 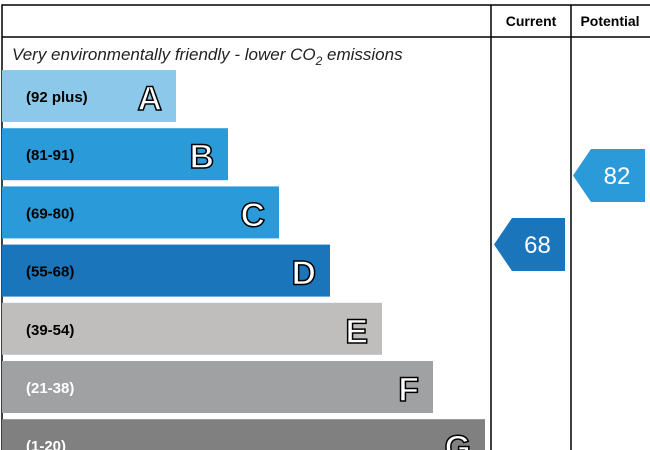 I want to click on band-letter-B: B, so click(x=201, y=157).